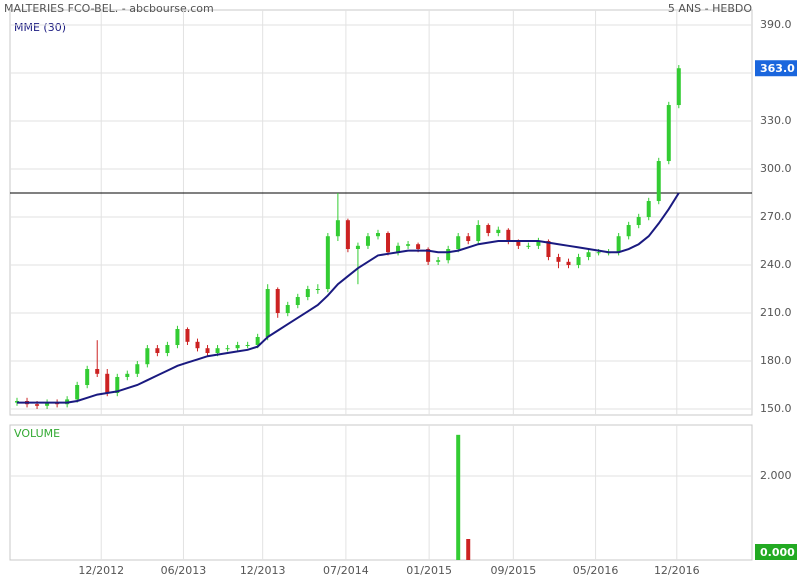  Describe the element at coordinates (776, 408) in the screenshot. I see `y-tick-label: 150.0` at that location.